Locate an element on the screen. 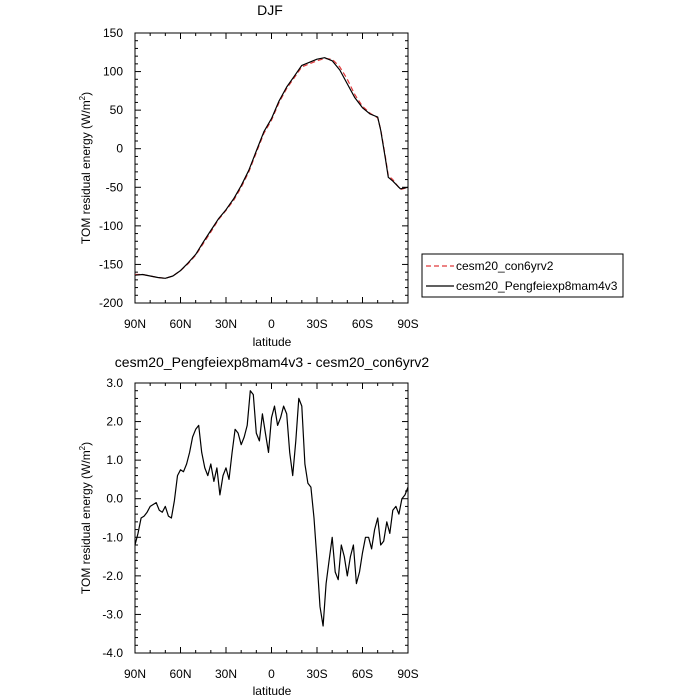 The image size is (700, 700). bottom-x-tick-label: 30N is located at coordinates (226, 674).